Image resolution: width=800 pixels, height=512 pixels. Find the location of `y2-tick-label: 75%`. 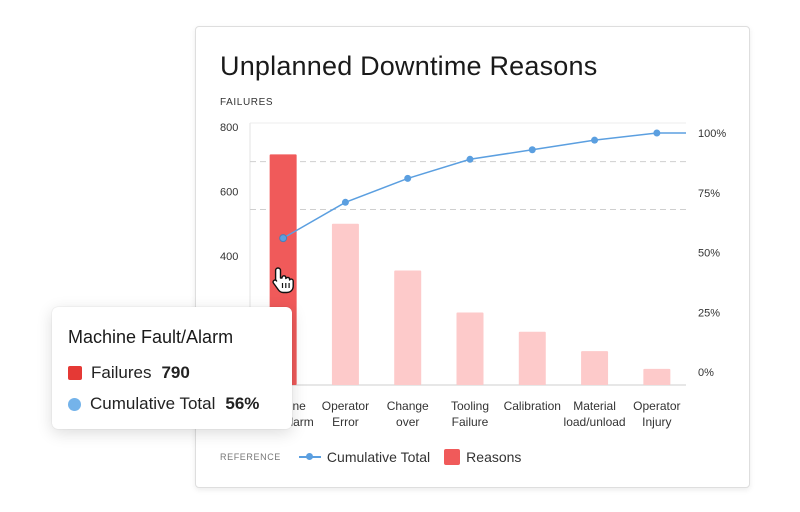

y2-tick-label: 75% is located at coordinates (709, 194).